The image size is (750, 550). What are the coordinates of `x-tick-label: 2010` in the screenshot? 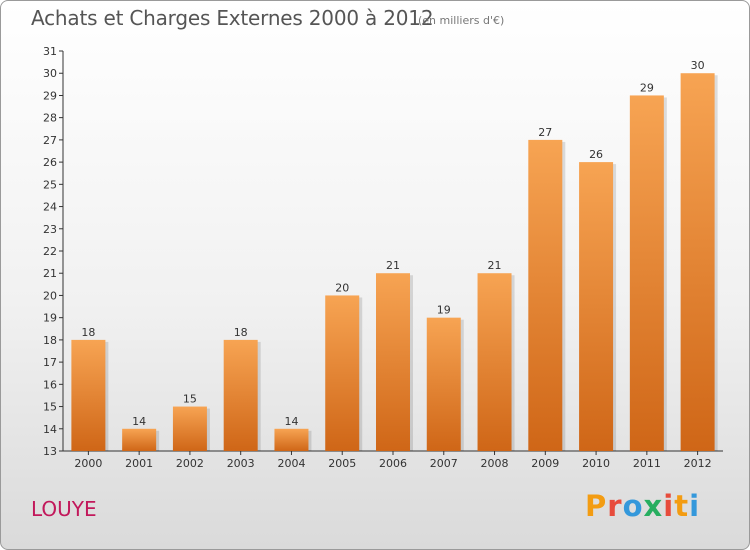 It's located at (596, 463).